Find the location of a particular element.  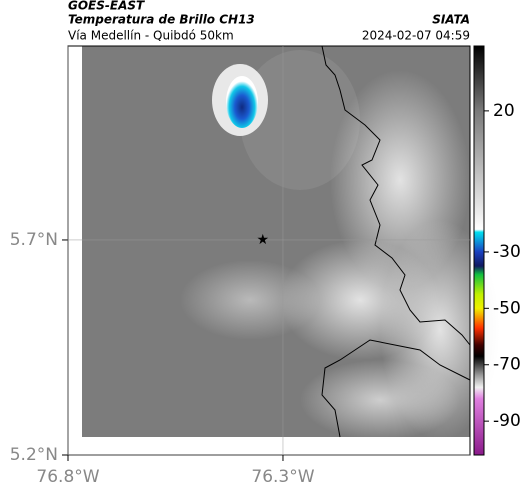

lat-tick-label: 5.2°N is located at coordinates (34, 455).